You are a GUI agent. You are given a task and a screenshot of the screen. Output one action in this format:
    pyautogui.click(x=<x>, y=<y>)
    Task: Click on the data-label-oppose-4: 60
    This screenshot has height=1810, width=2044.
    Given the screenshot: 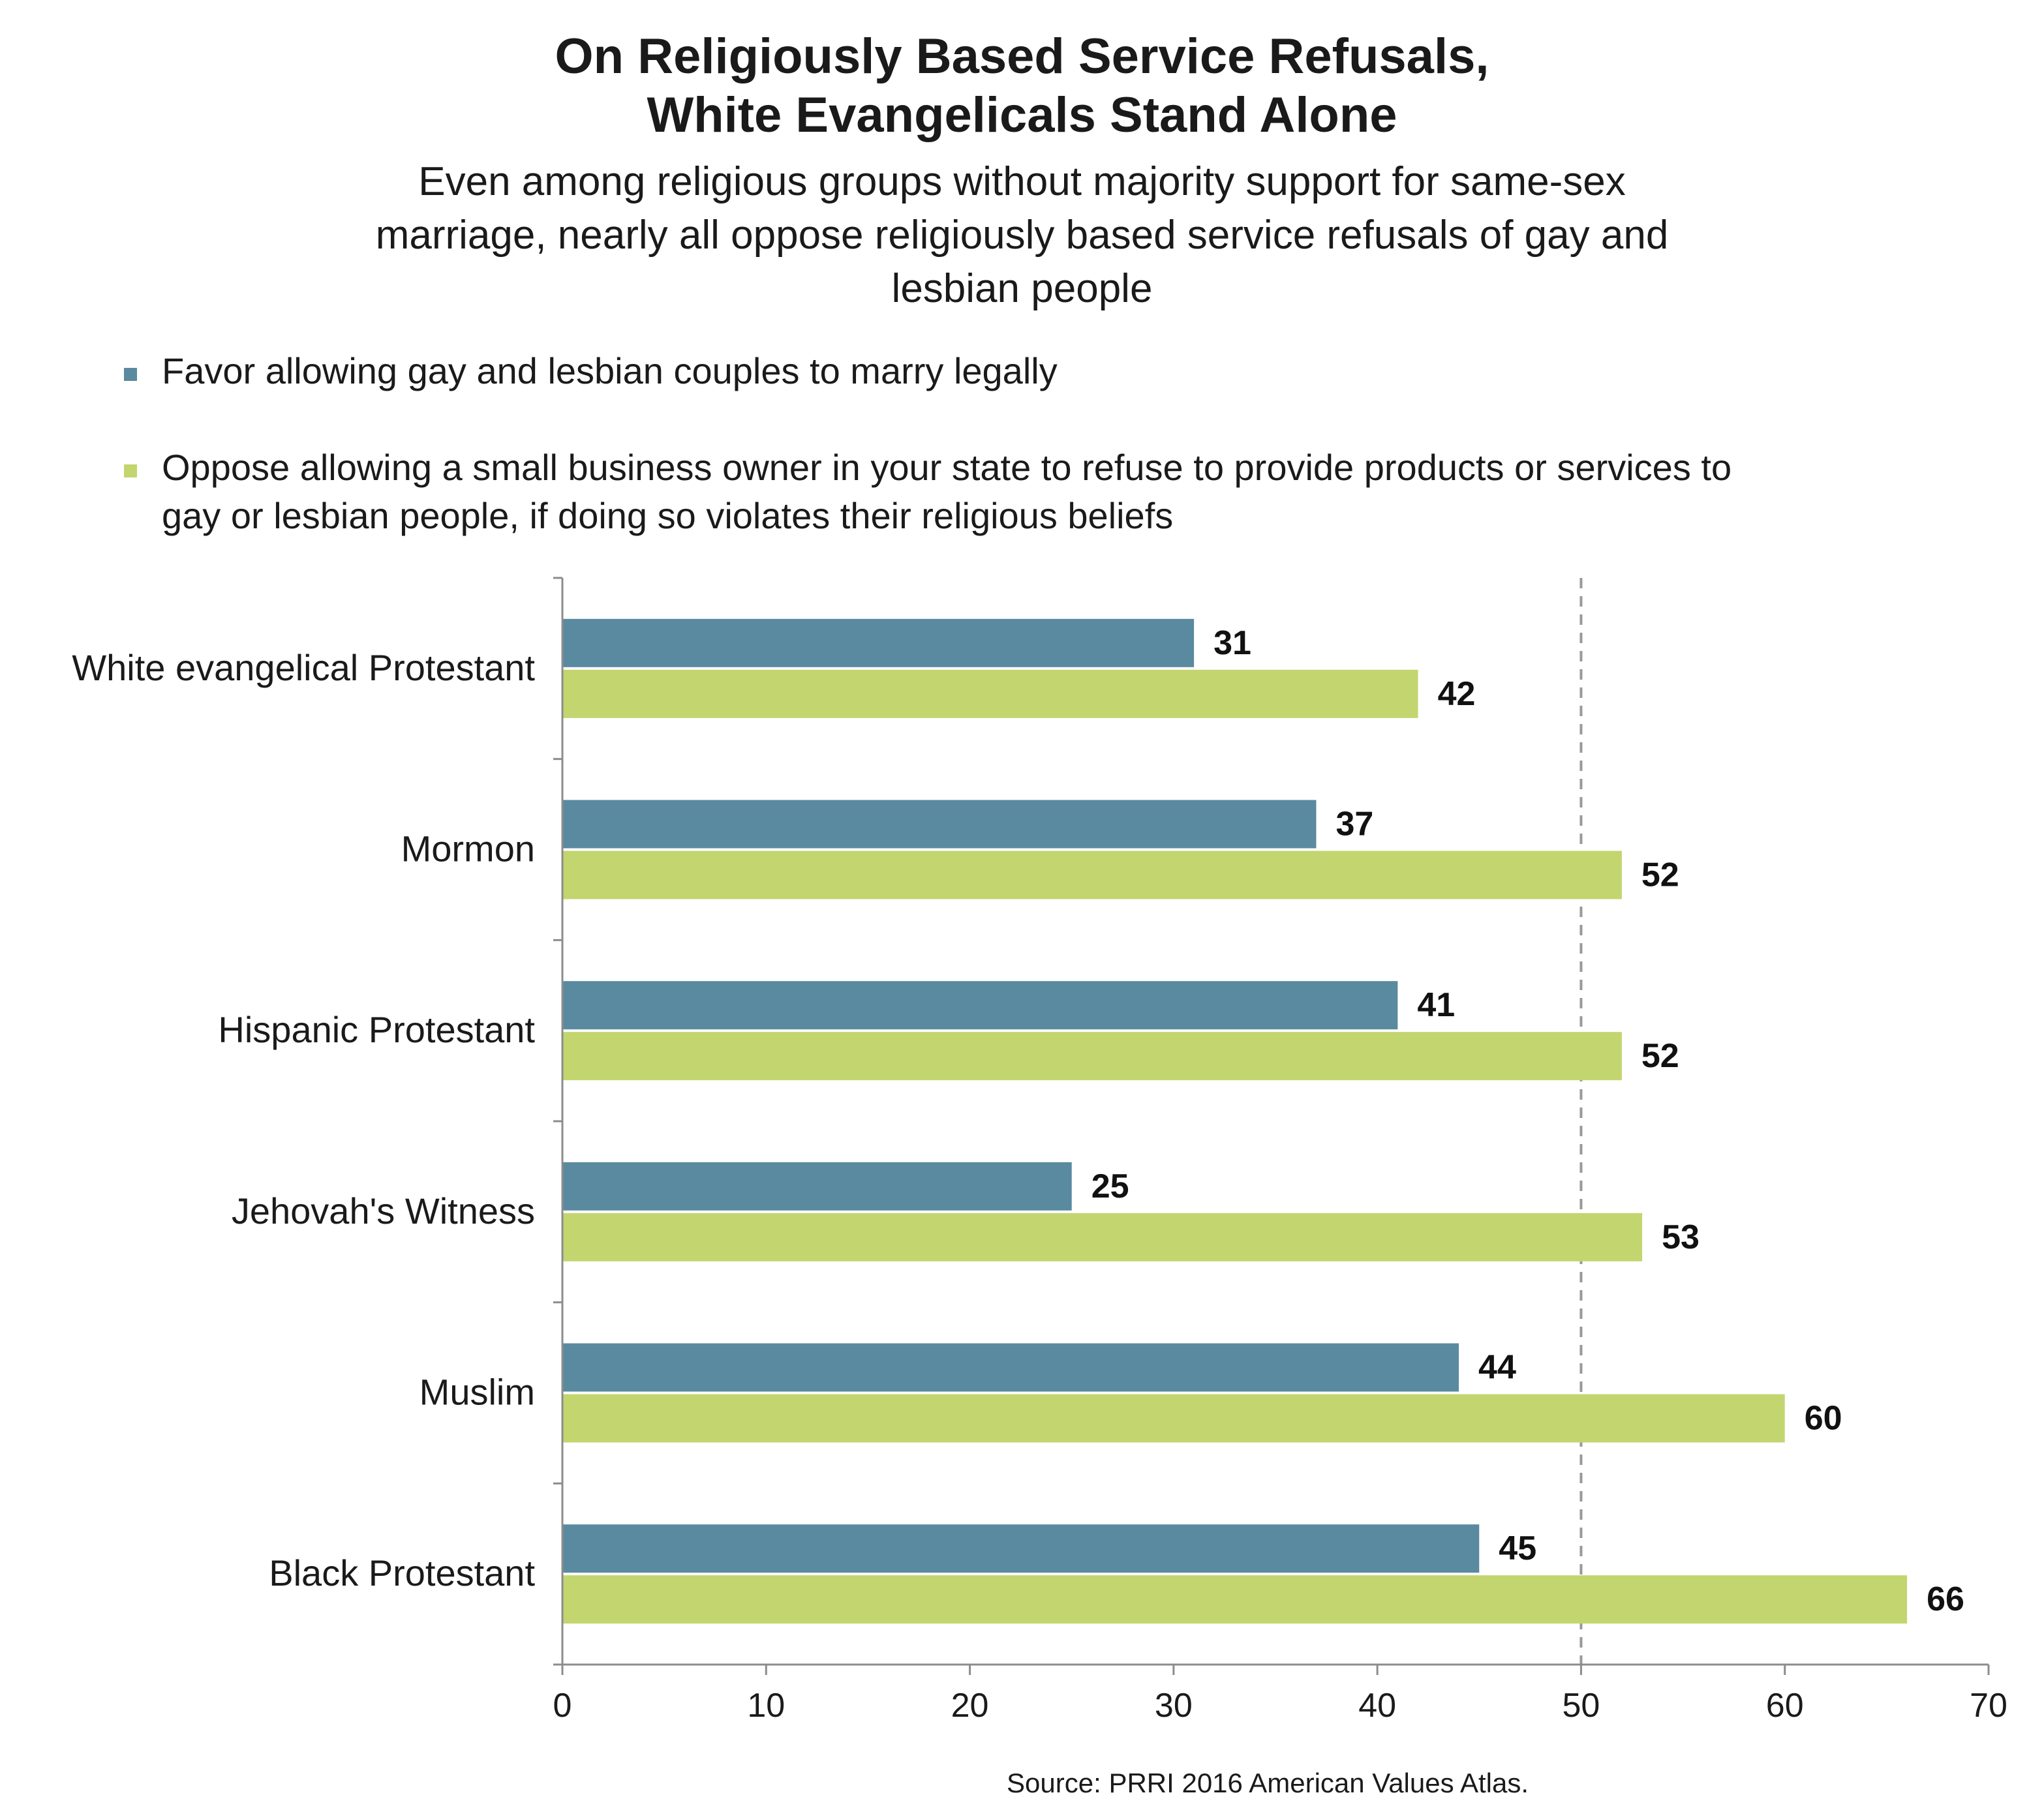 What is the action you would take?
    pyautogui.click(x=1824, y=1419)
    